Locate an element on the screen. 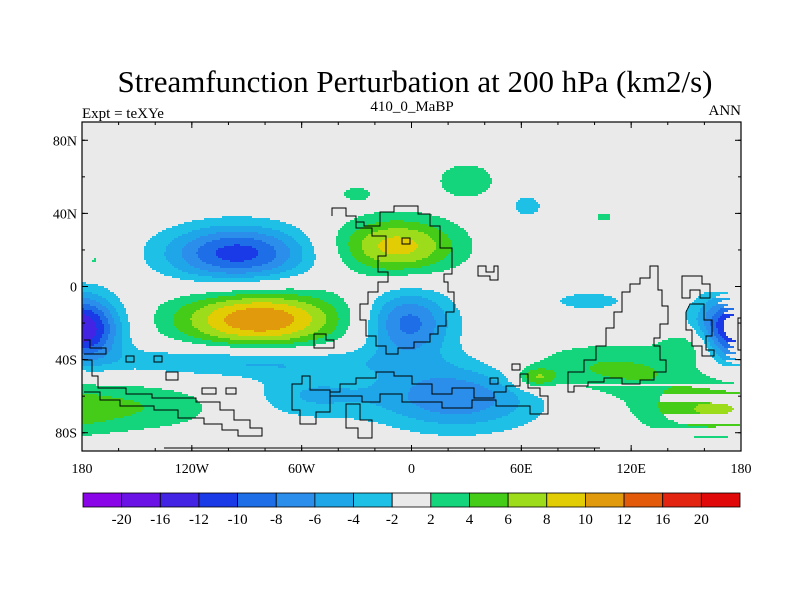 This screenshot has height=600, width=800. y-tick-label: 0 is located at coordinates (73, 288).